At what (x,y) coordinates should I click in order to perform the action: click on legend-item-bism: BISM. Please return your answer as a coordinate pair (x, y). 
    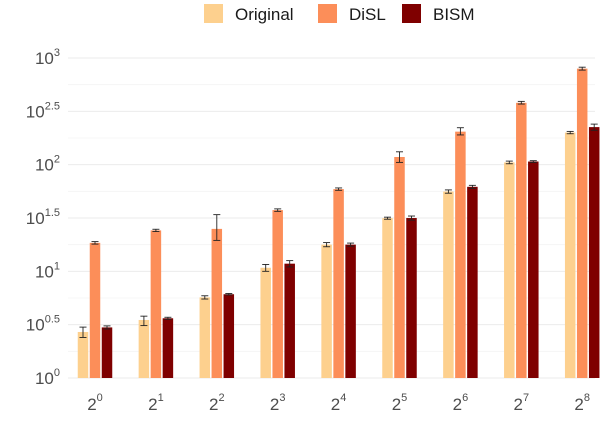
    Looking at the image, I should click on (438, 14).